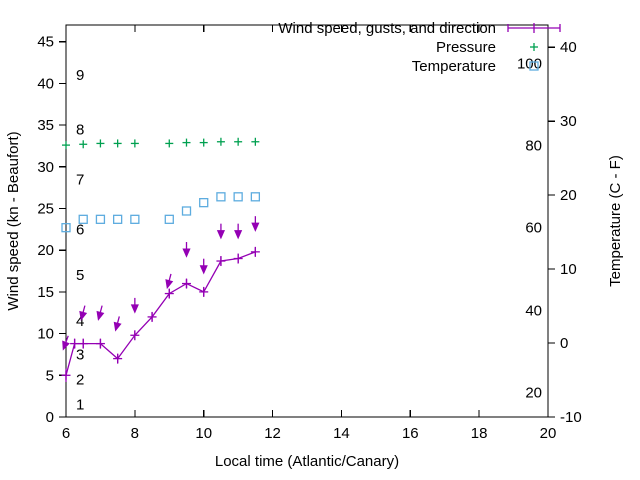 The width and height of the screenshot is (640, 480). I want to click on legend-square, so click(534, 66).